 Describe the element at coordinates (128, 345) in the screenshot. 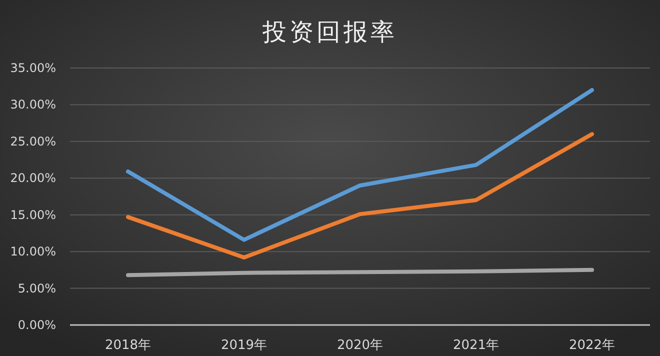

I see `x-tick-label: 2018年` at that location.